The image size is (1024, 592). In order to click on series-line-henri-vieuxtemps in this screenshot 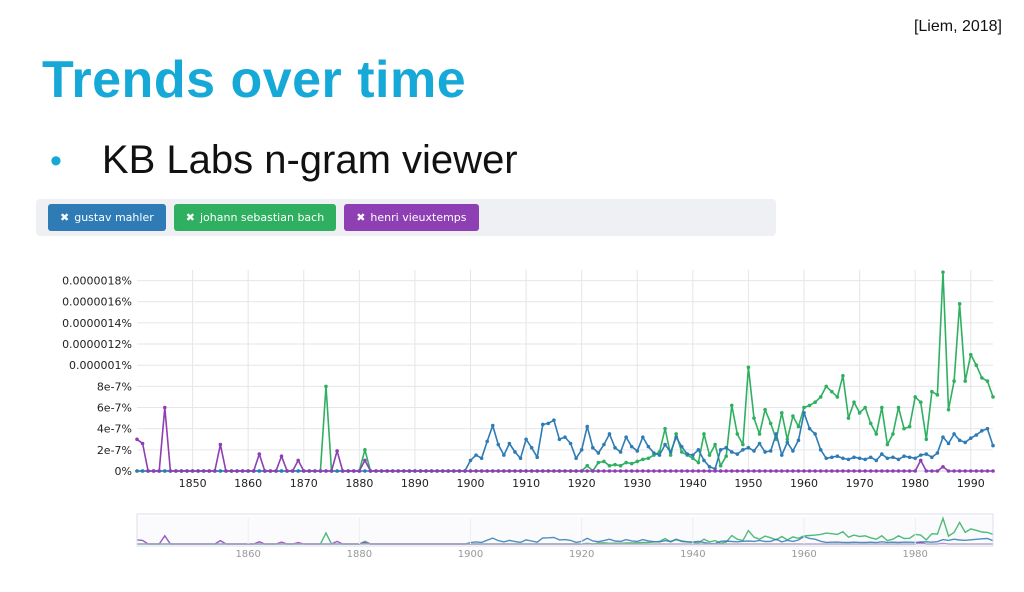, I will do `click(564, 439)`.